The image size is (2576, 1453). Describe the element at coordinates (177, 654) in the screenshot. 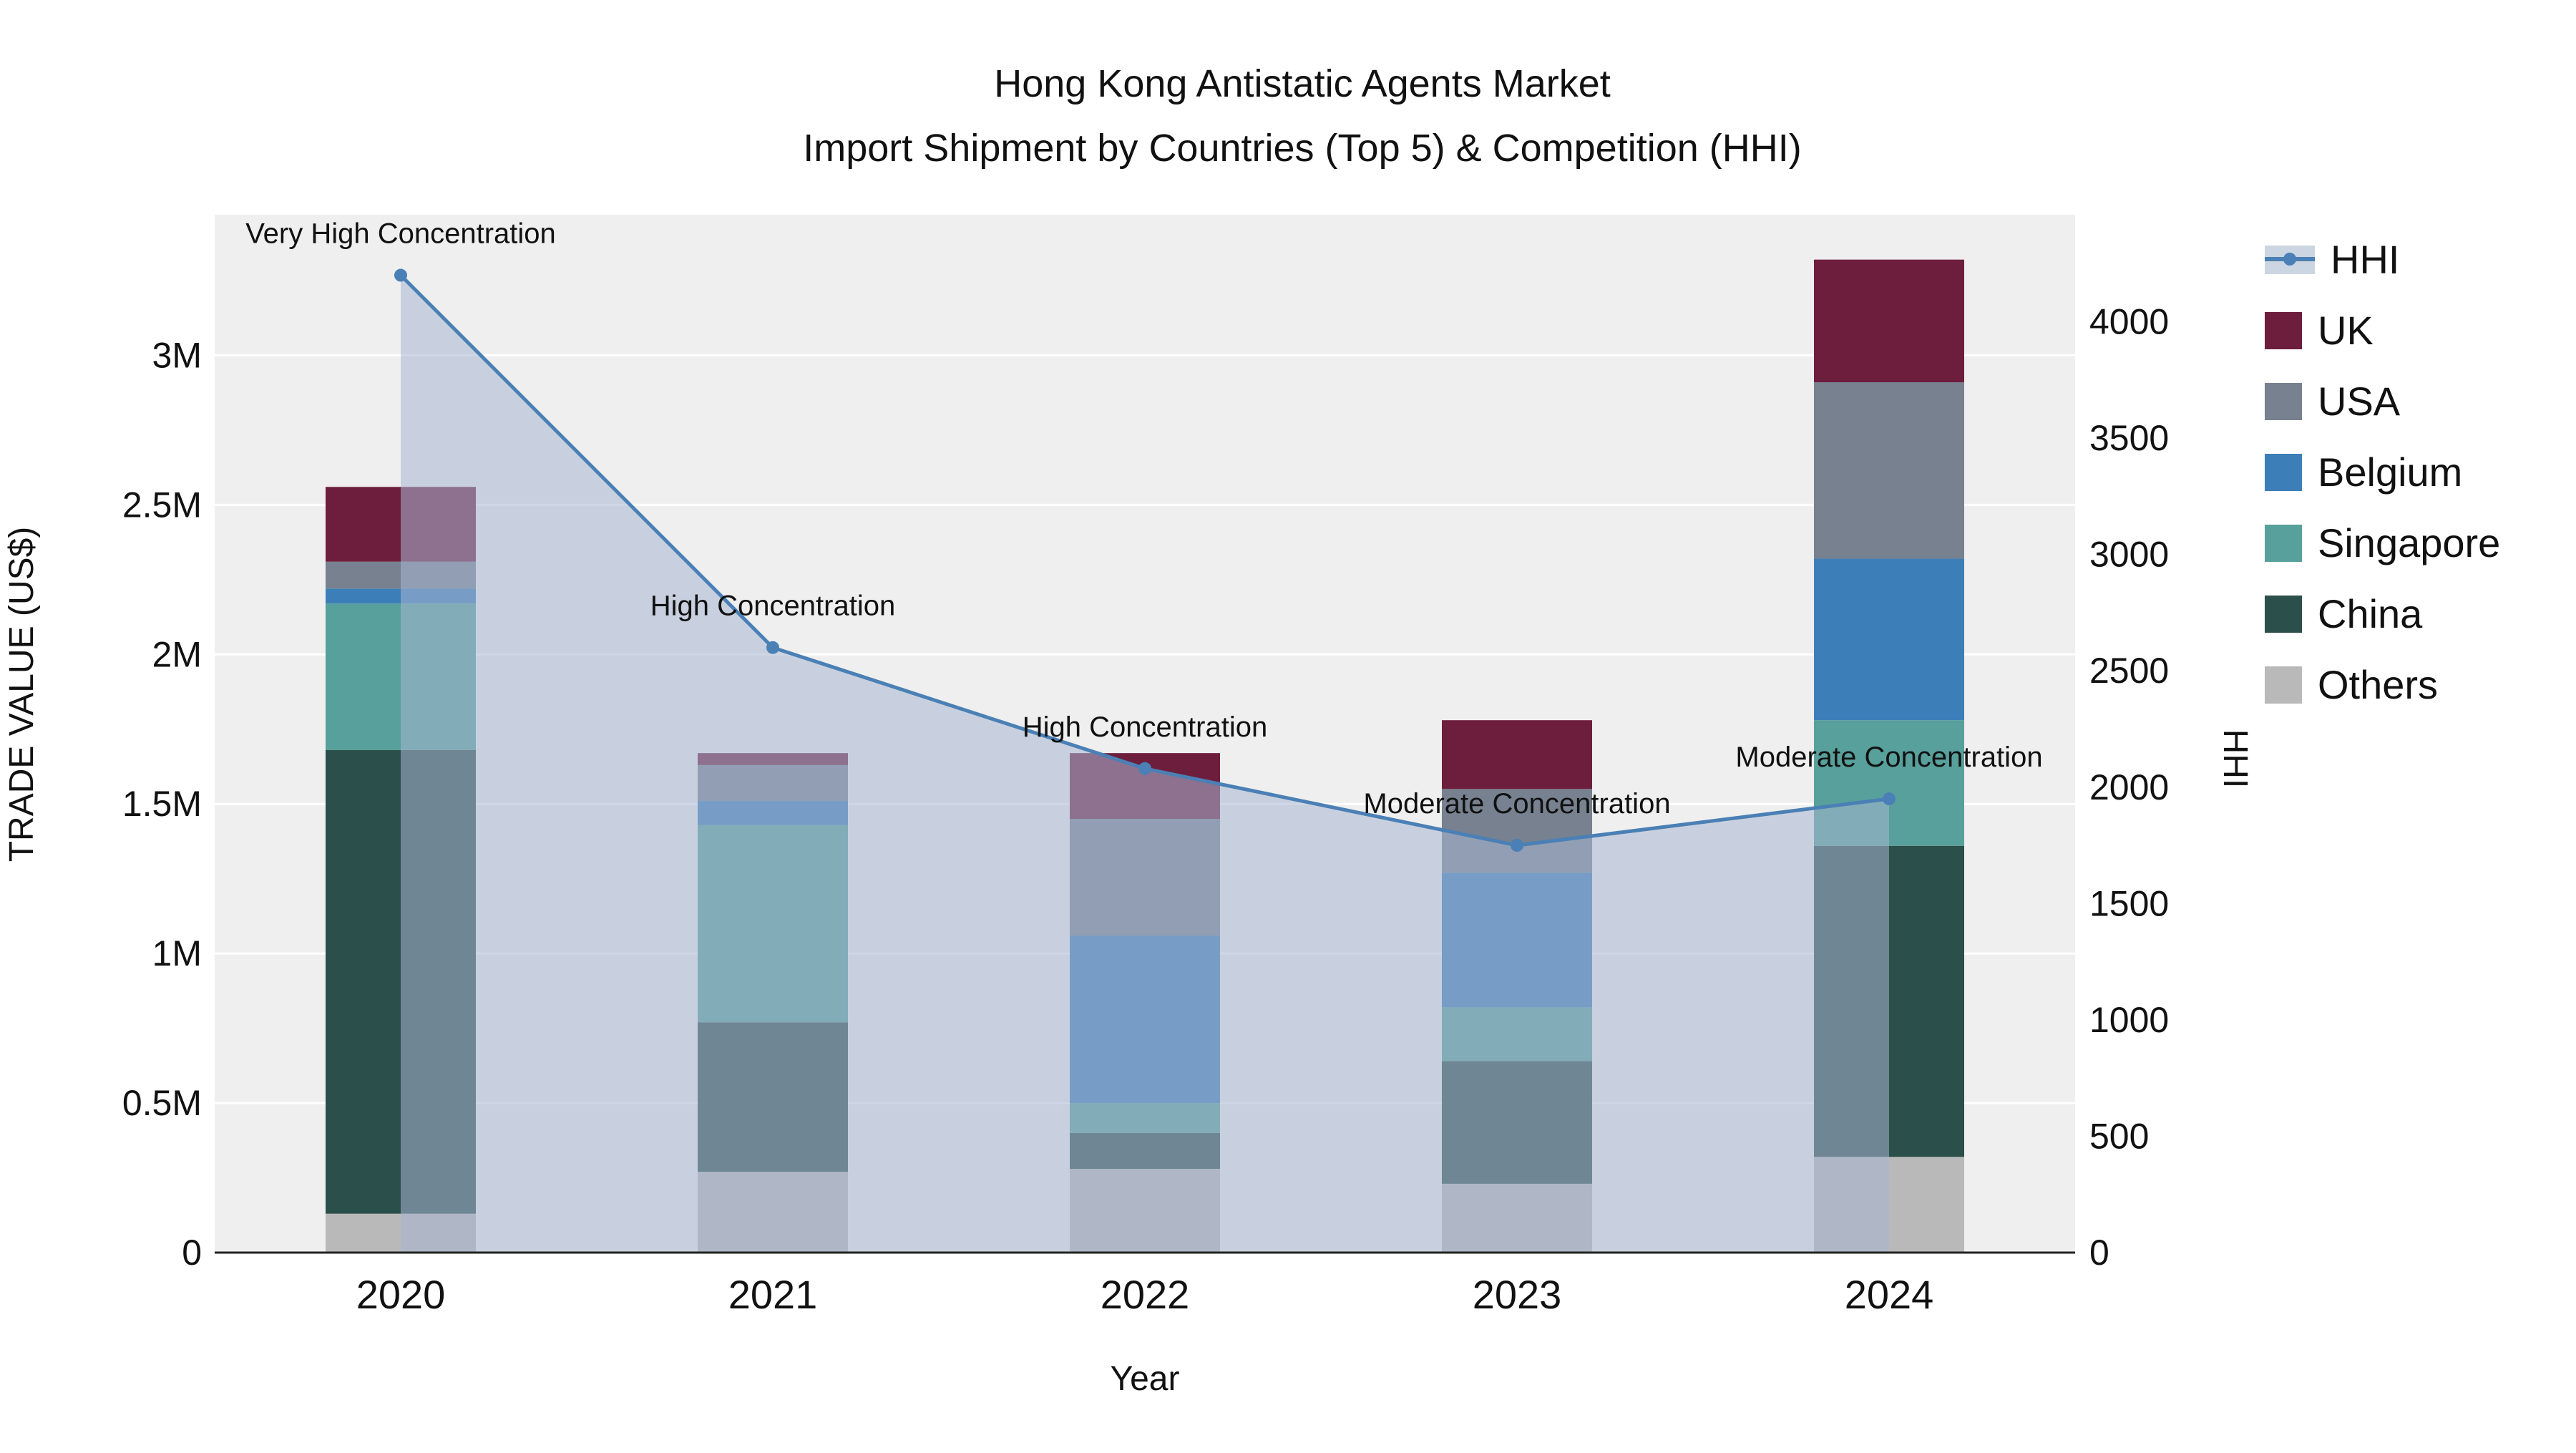

I see `y-tick-left: 2M` at that location.